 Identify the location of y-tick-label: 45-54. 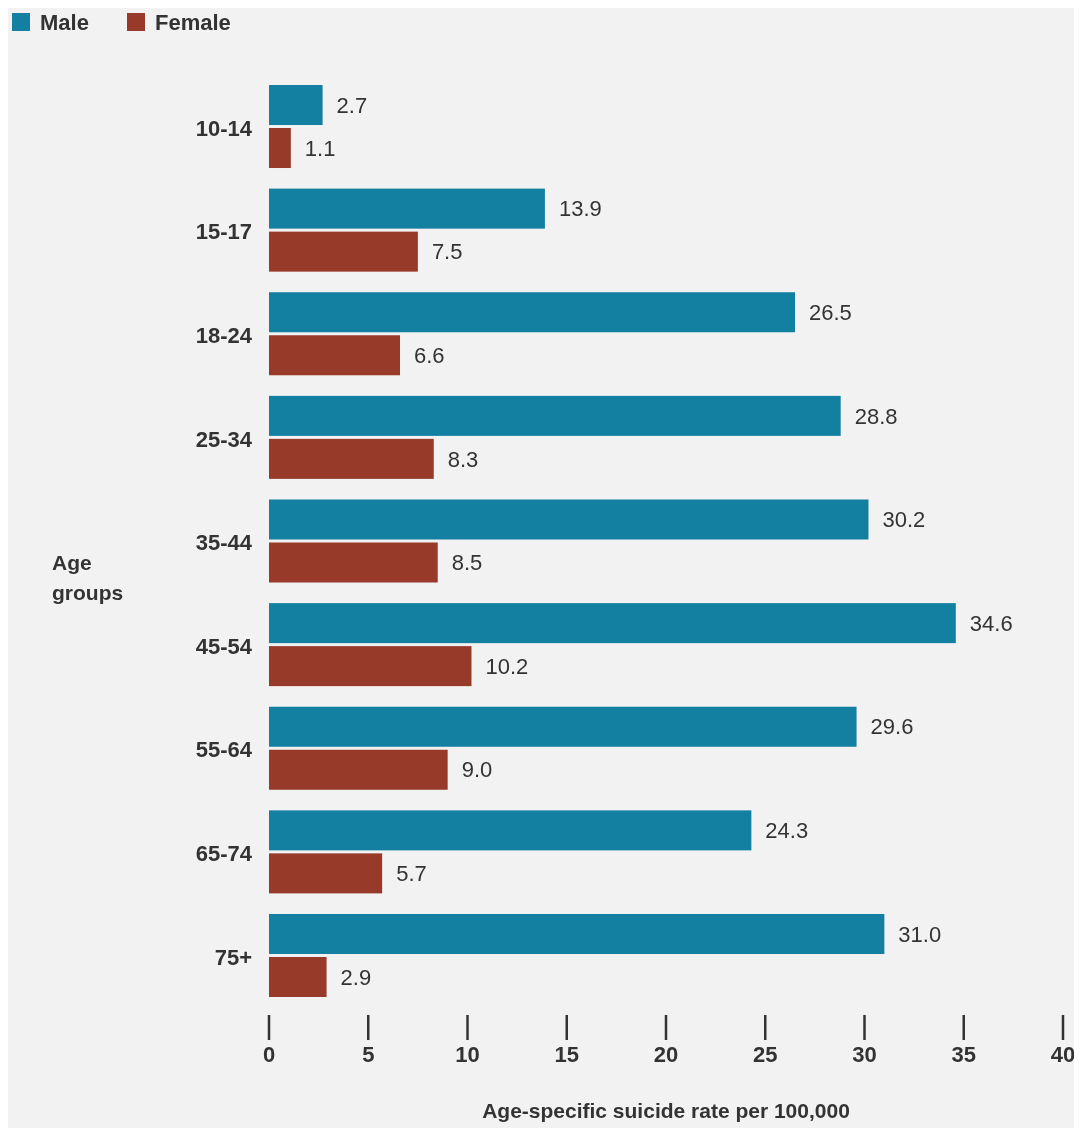
(224, 646).